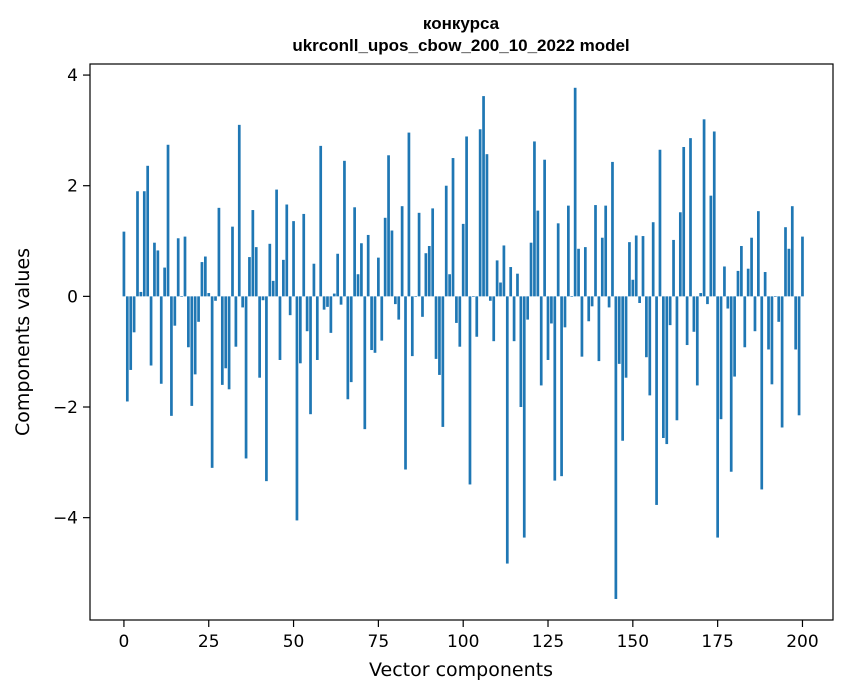 The height and width of the screenshot is (696, 847). Describe the element at coordinates (717, 642) in the screenshot. I see `x-tick-label-175: 175` at that location.